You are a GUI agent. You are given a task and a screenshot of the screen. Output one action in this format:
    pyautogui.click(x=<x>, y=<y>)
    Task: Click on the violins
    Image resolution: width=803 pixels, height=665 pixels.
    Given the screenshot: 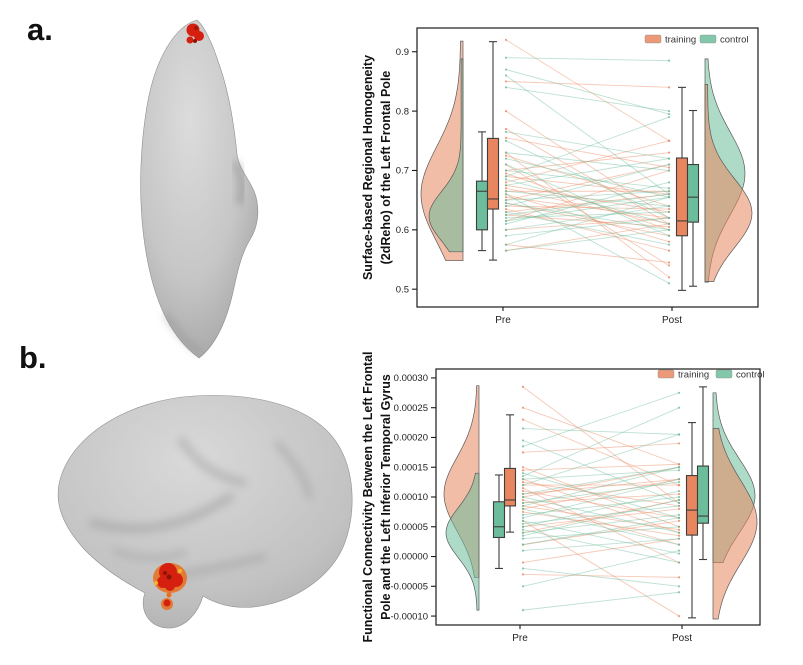 What is the action you would take?
    pyautogui.click(x=600, y=502)
    